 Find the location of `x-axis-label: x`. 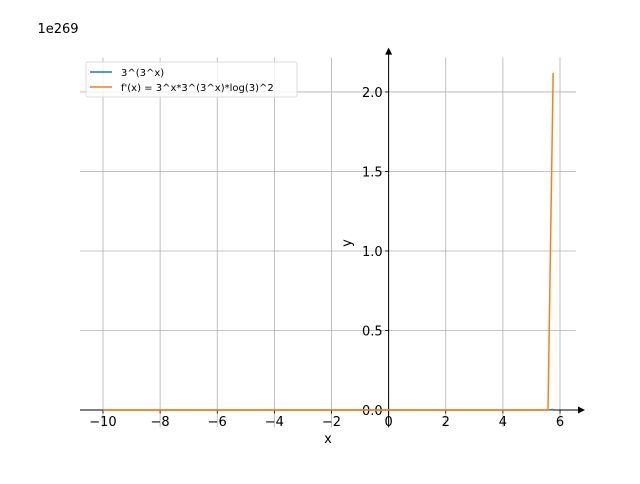

x-axis-label: x is located at coordinates (328, 439).